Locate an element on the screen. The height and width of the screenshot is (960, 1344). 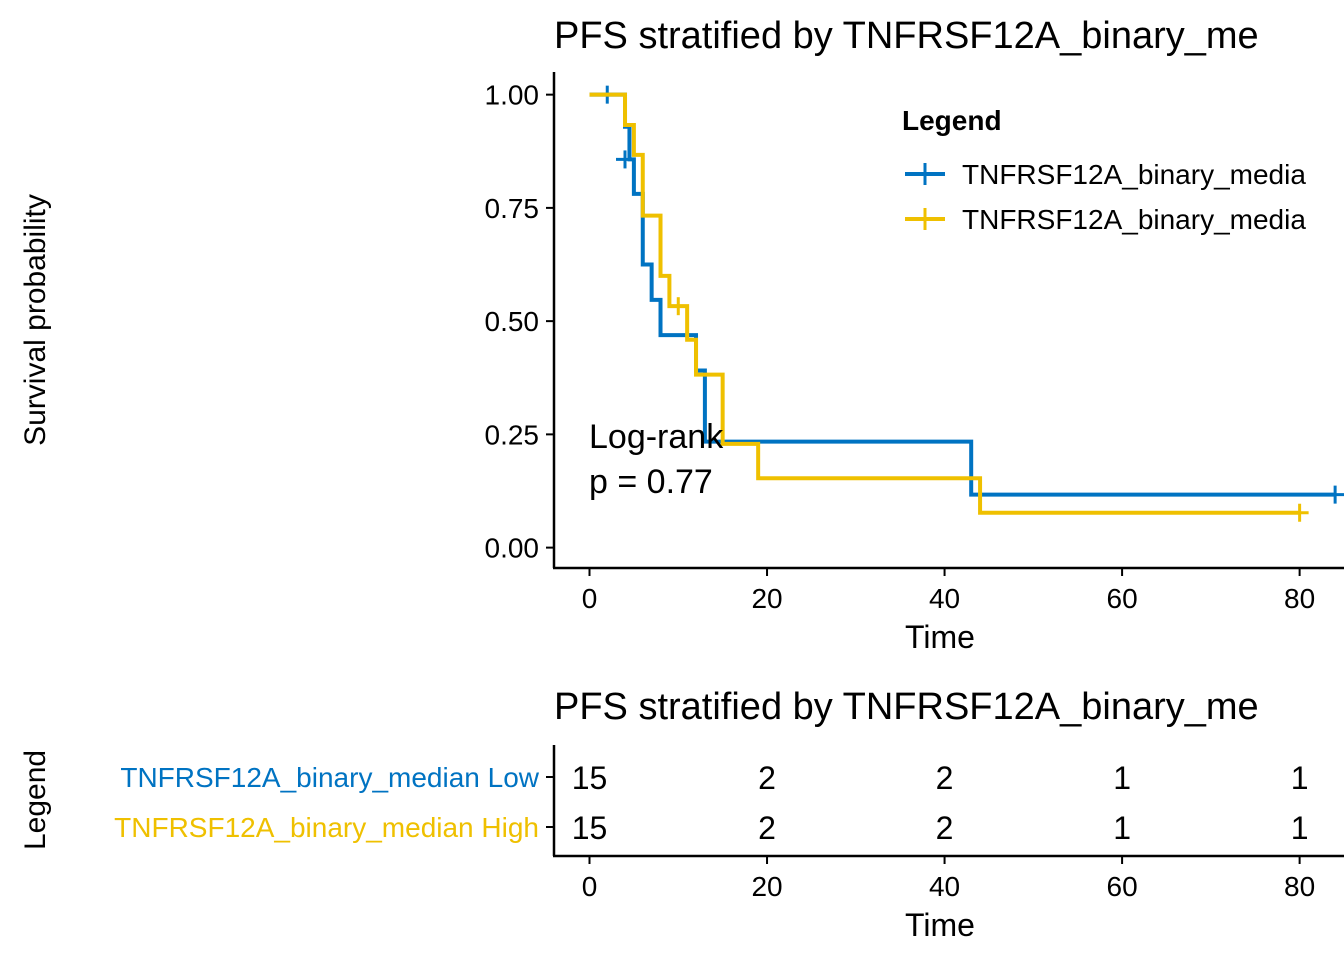
km-title: PFS stratified by TNFRSF12A_binary_me is located at coordinates (906, 36).